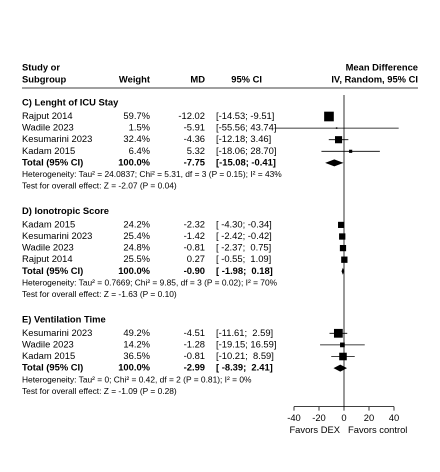 This screenshot has width=440, height=472. What do you see at coordinates (244, 367) in the screenshot?
I see `total-ci: [ -8.39; 2.41]` at bounding box center [244, 367].